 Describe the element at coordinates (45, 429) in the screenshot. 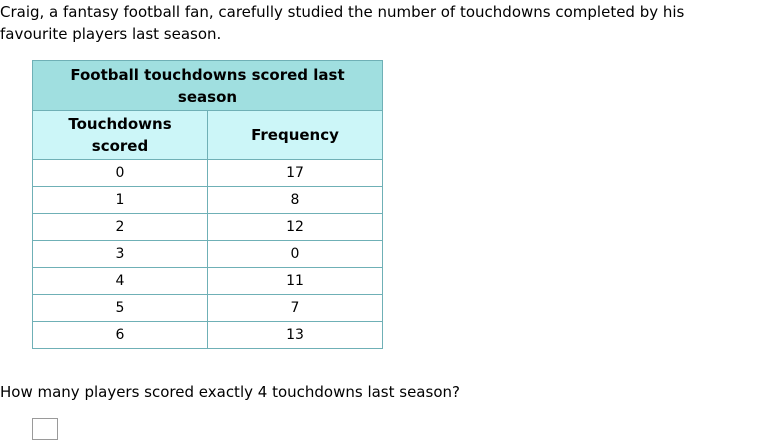

I see `answer-input` at that location.